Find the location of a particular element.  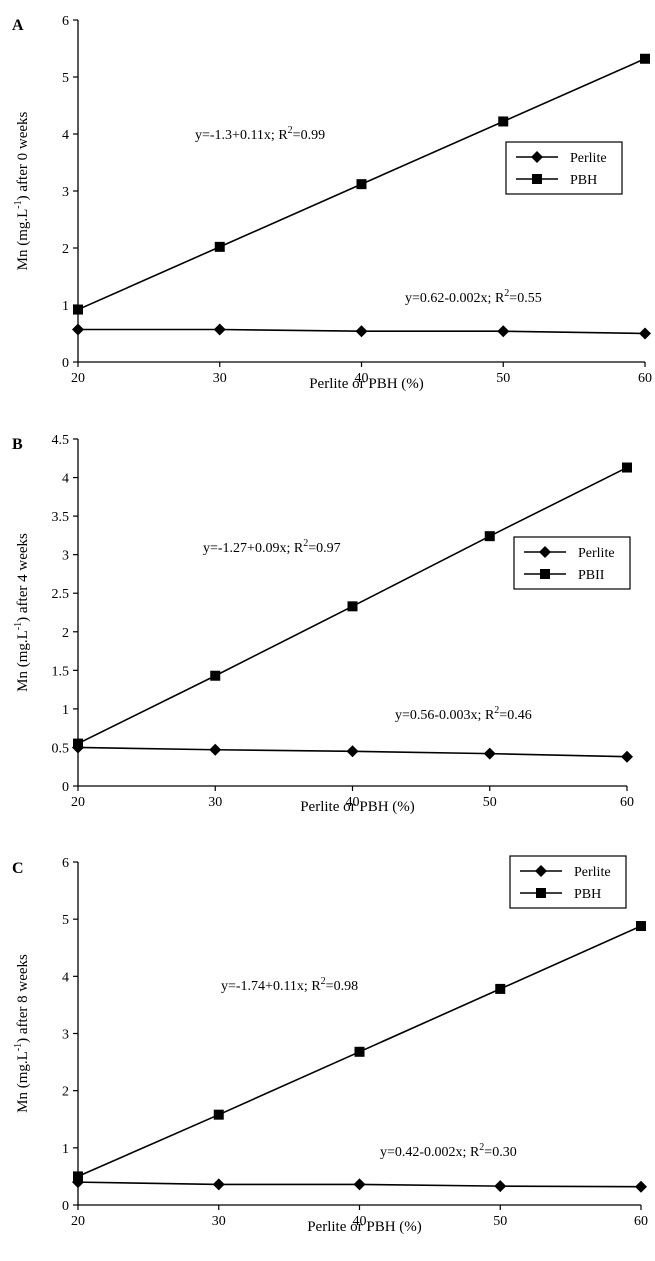

equation-text: y=-1.27+0.09x; R is located at coordinates (253, 548).